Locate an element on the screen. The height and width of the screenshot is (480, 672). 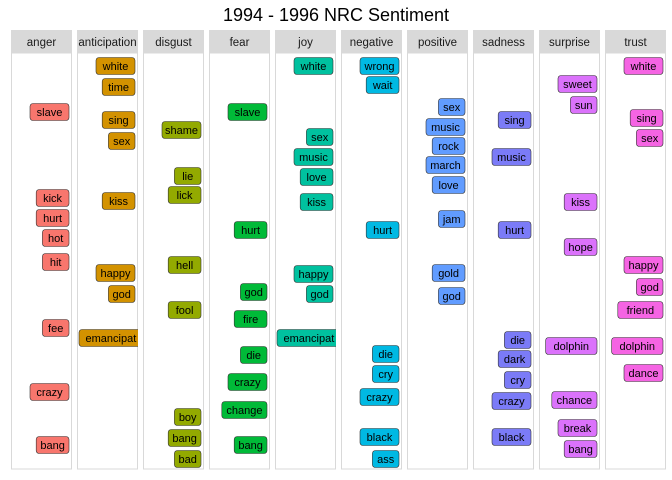
strip-label-disgust: disgust is located at coordinates (173, 43).